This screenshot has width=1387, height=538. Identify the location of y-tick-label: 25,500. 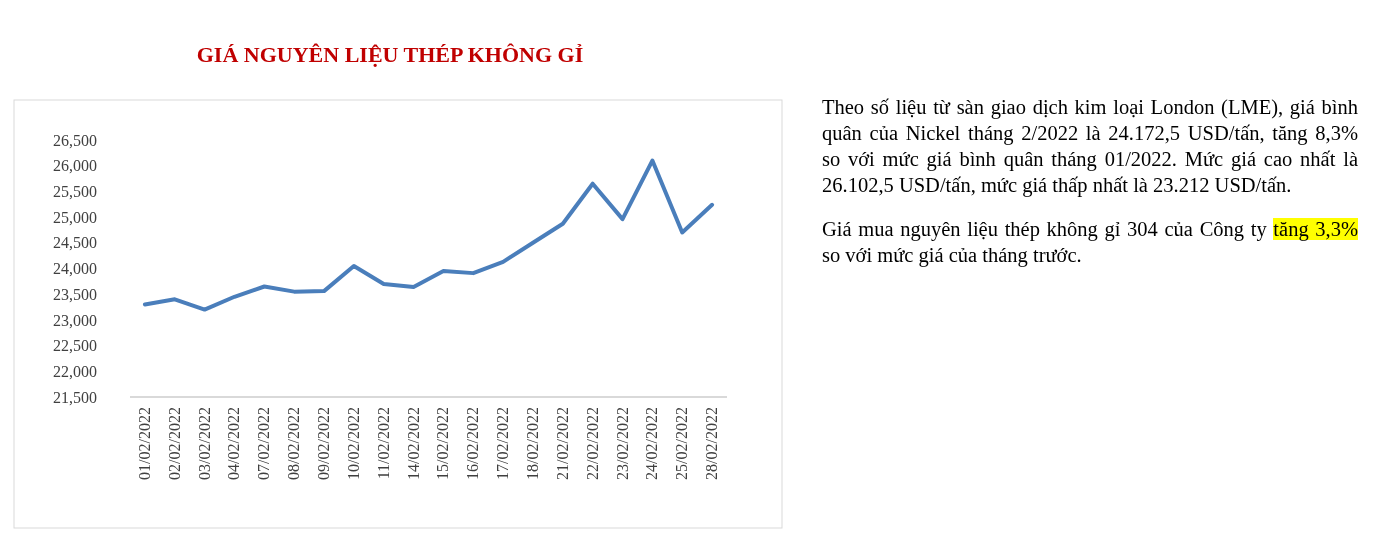
(75, 191).